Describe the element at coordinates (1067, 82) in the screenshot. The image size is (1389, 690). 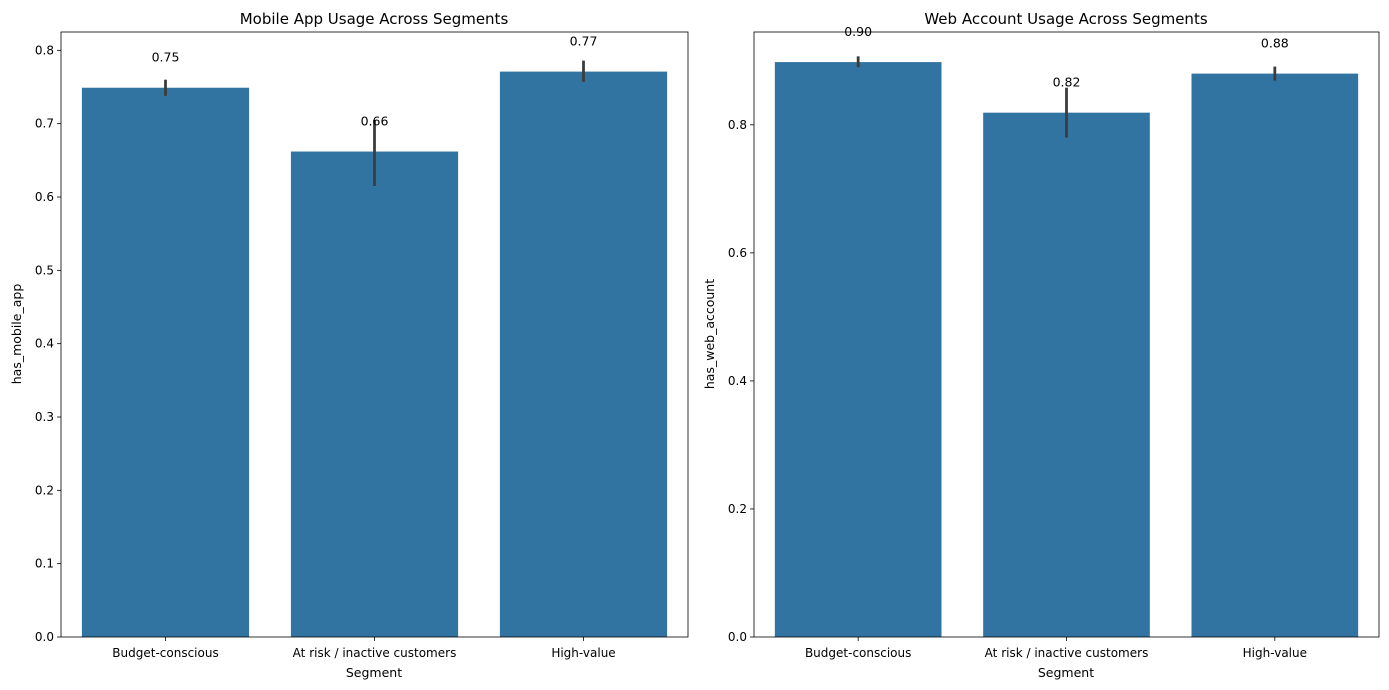
I see `data-label-1: 0.82` at that location.